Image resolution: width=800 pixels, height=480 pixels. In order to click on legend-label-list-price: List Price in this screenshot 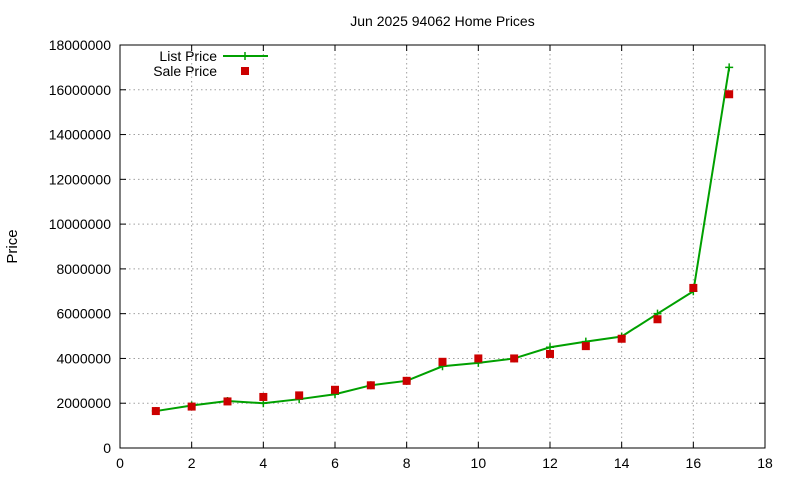, I will do `click(188, 56)`.